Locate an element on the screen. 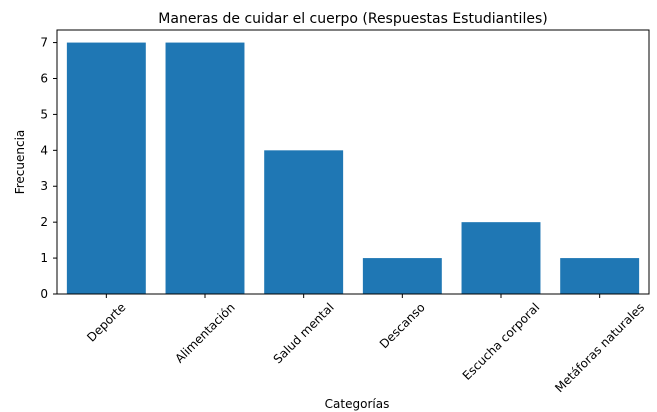 The image size is (657, 412). y-tick-label: 6 is located at coordinates (44, 78).